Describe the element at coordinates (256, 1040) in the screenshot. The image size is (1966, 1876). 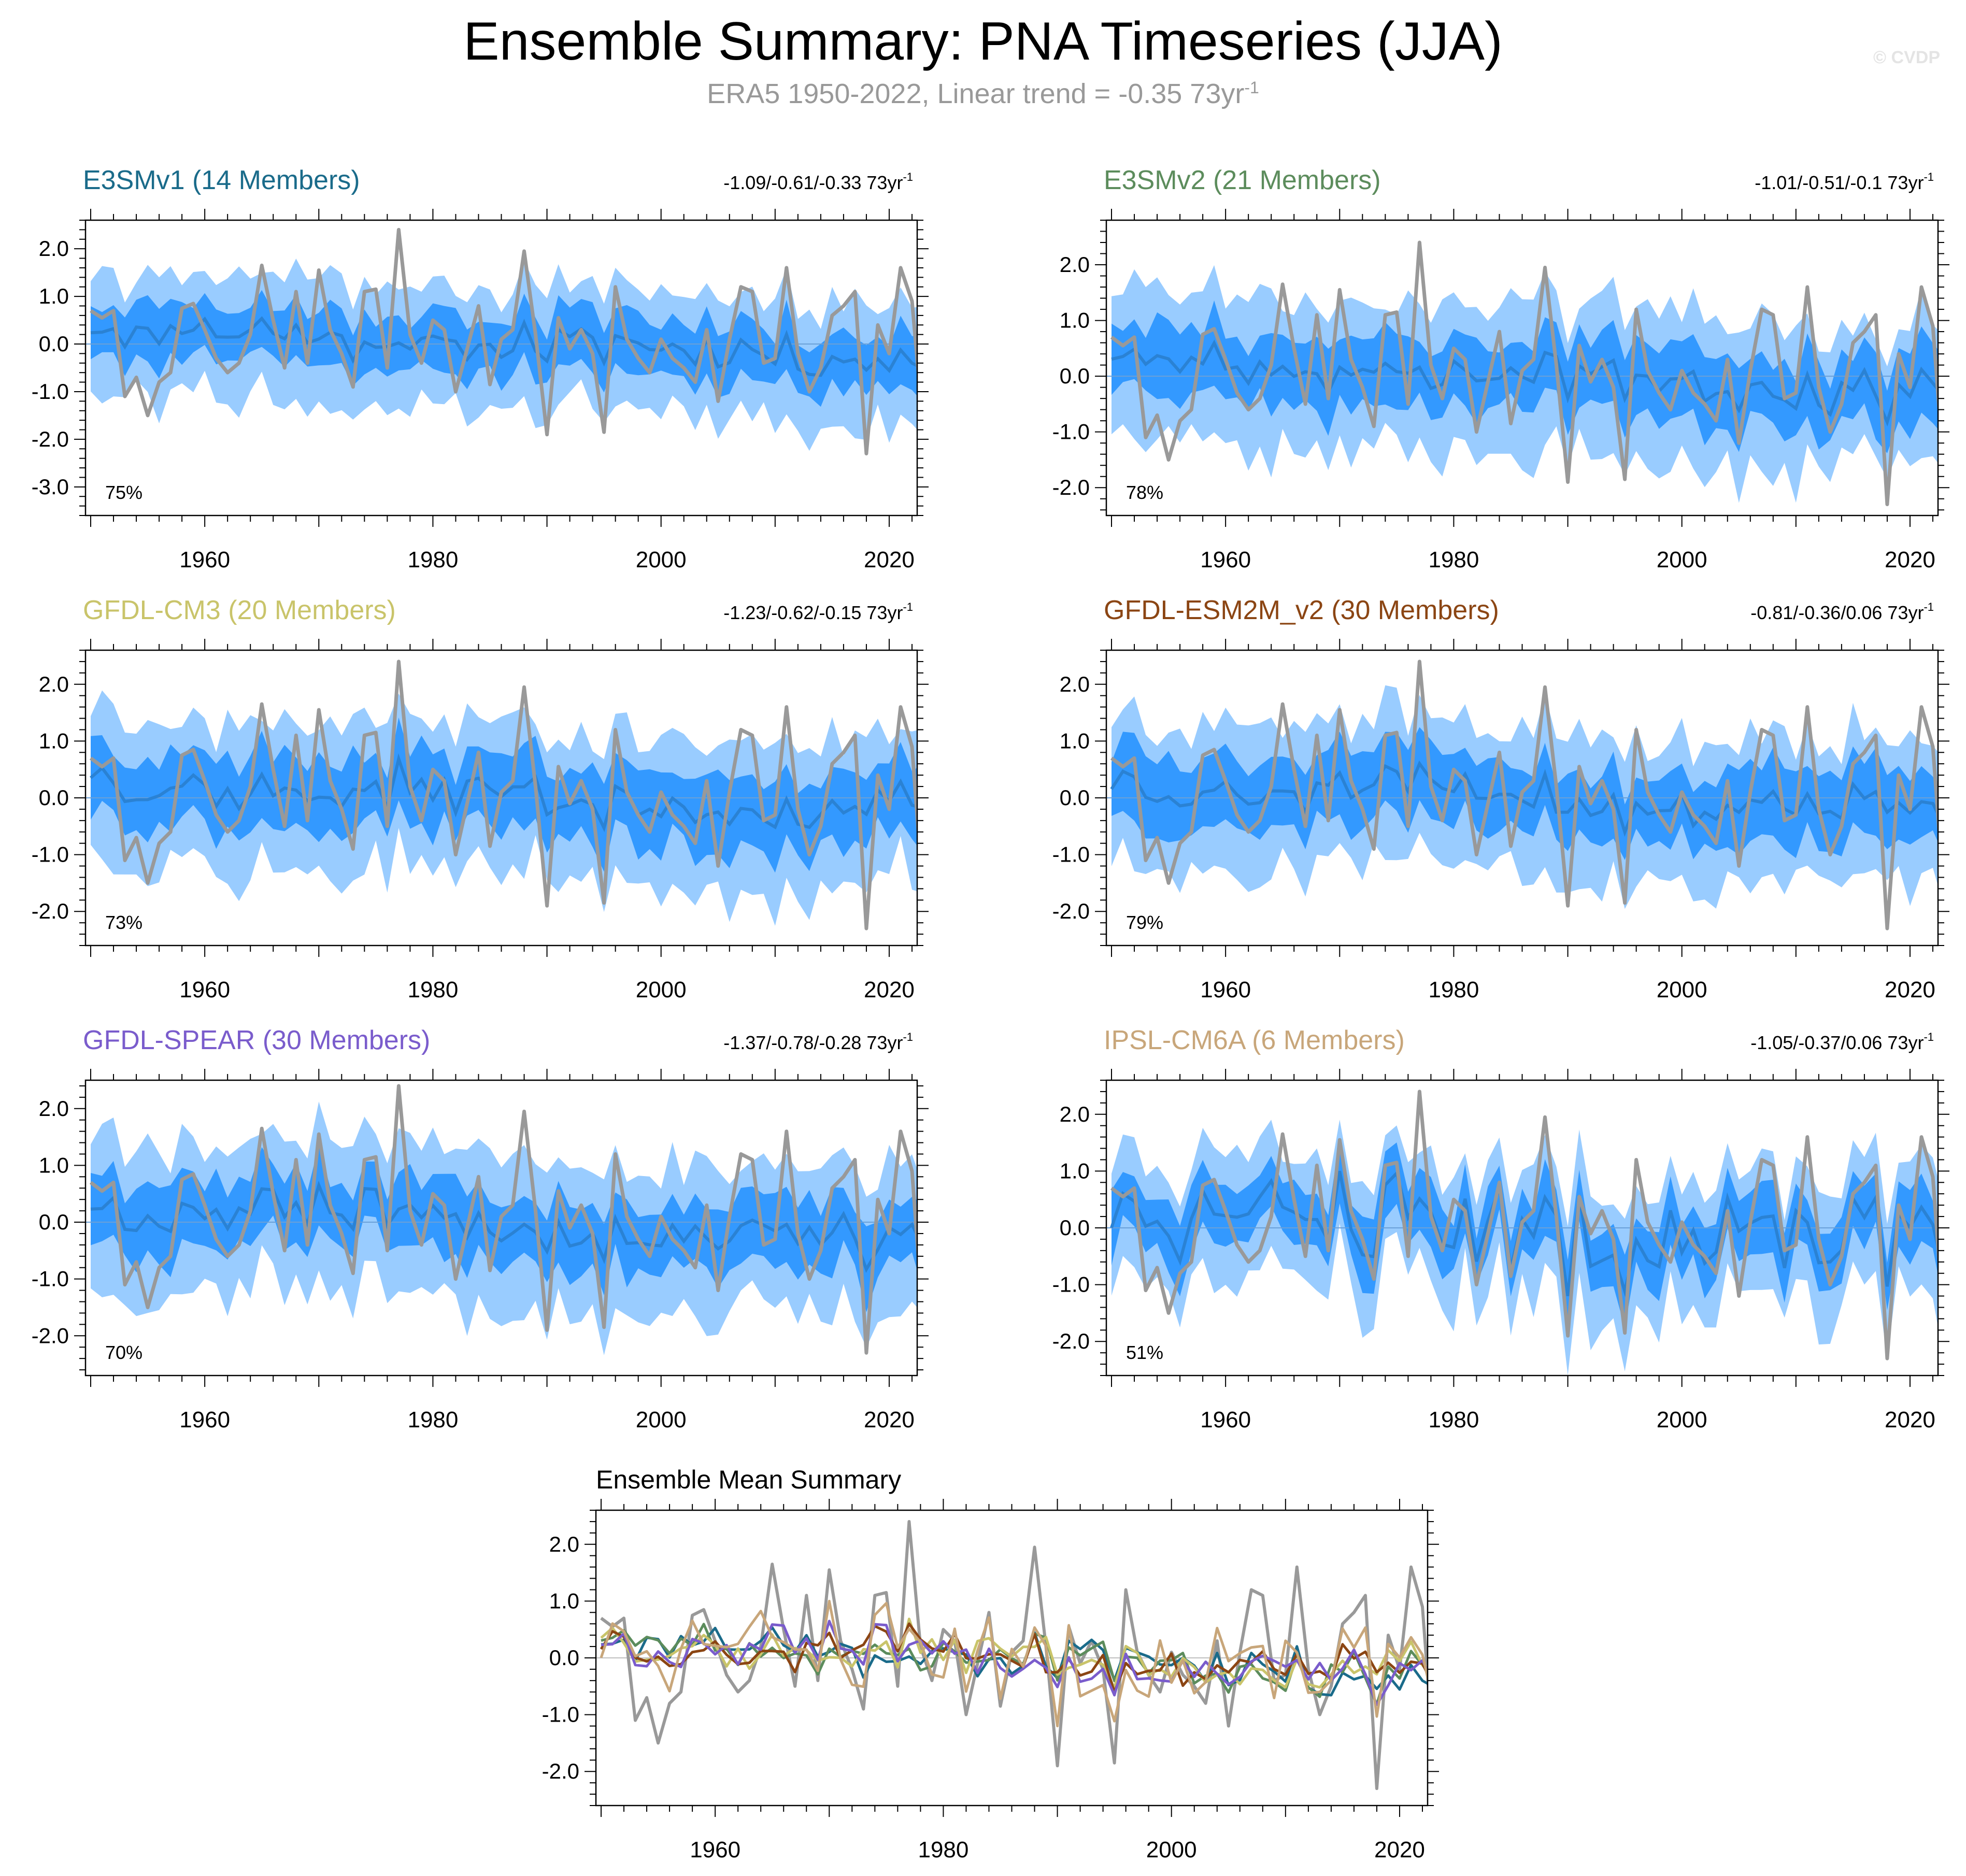
I see `panel-title: GFDL-SPEAR (30 Members)` at that location.